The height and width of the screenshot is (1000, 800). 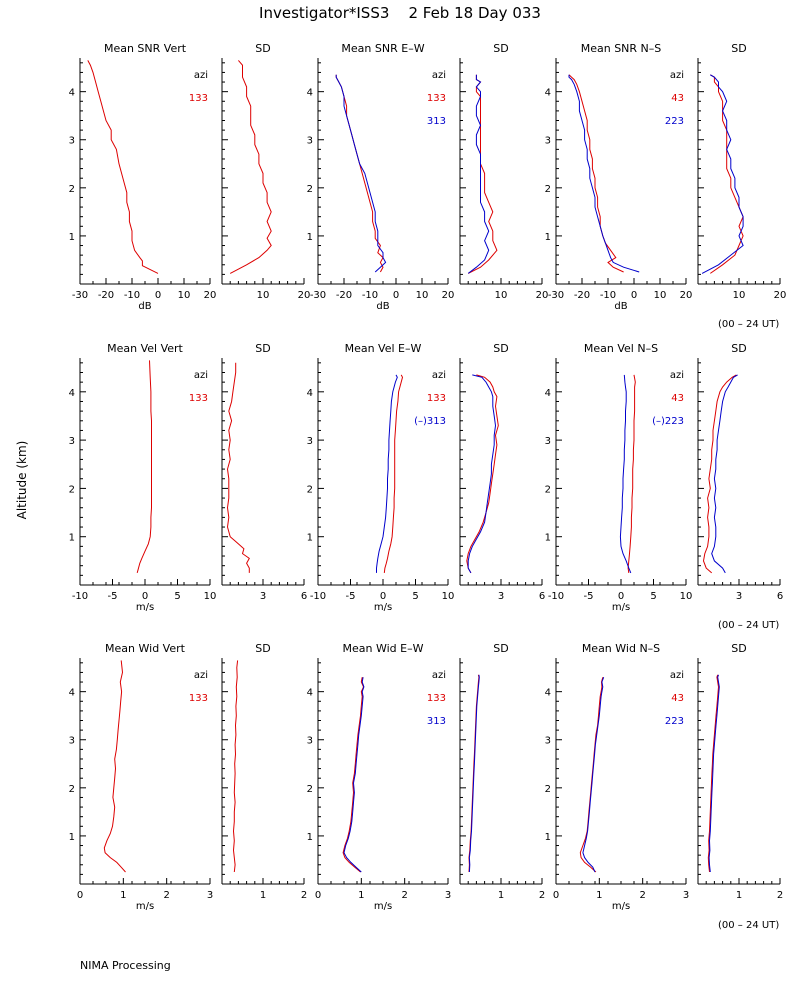 I want to click on x-tick-label: 1, so click(x=599, y=895).